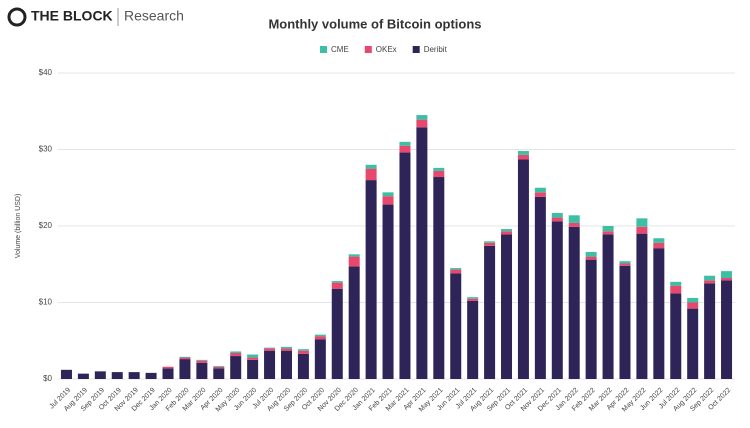 This screenshot has height=428, width=750. Describe the element at coordinates (46, 225) in the screenshot. I see `y-tick-label: $20` at that location.